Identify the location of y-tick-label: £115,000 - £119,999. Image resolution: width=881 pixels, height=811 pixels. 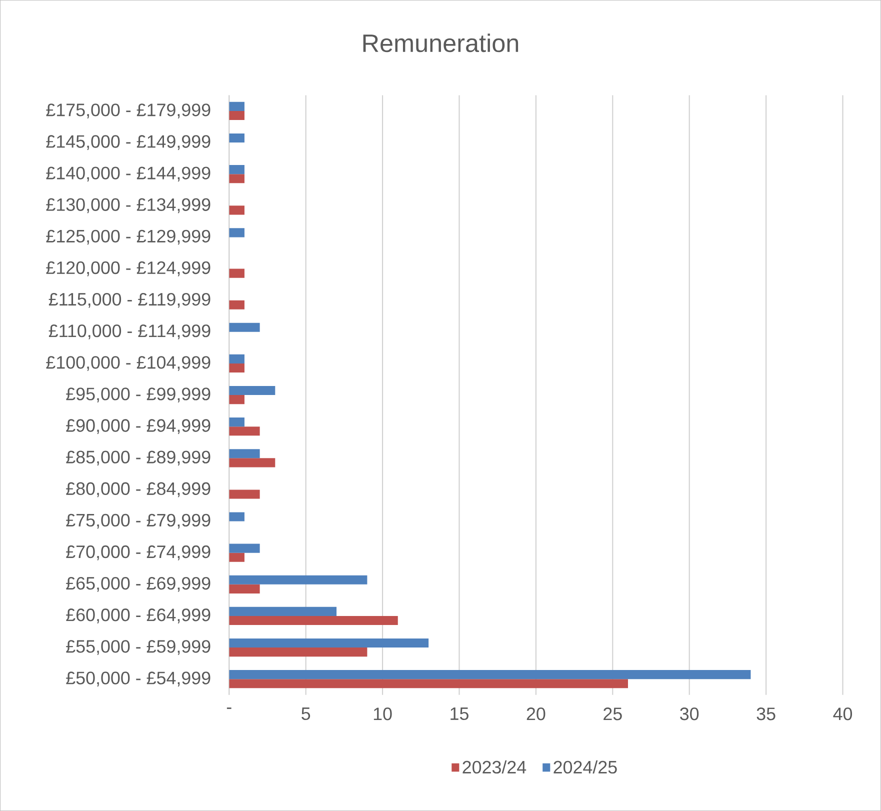
(129, 300).